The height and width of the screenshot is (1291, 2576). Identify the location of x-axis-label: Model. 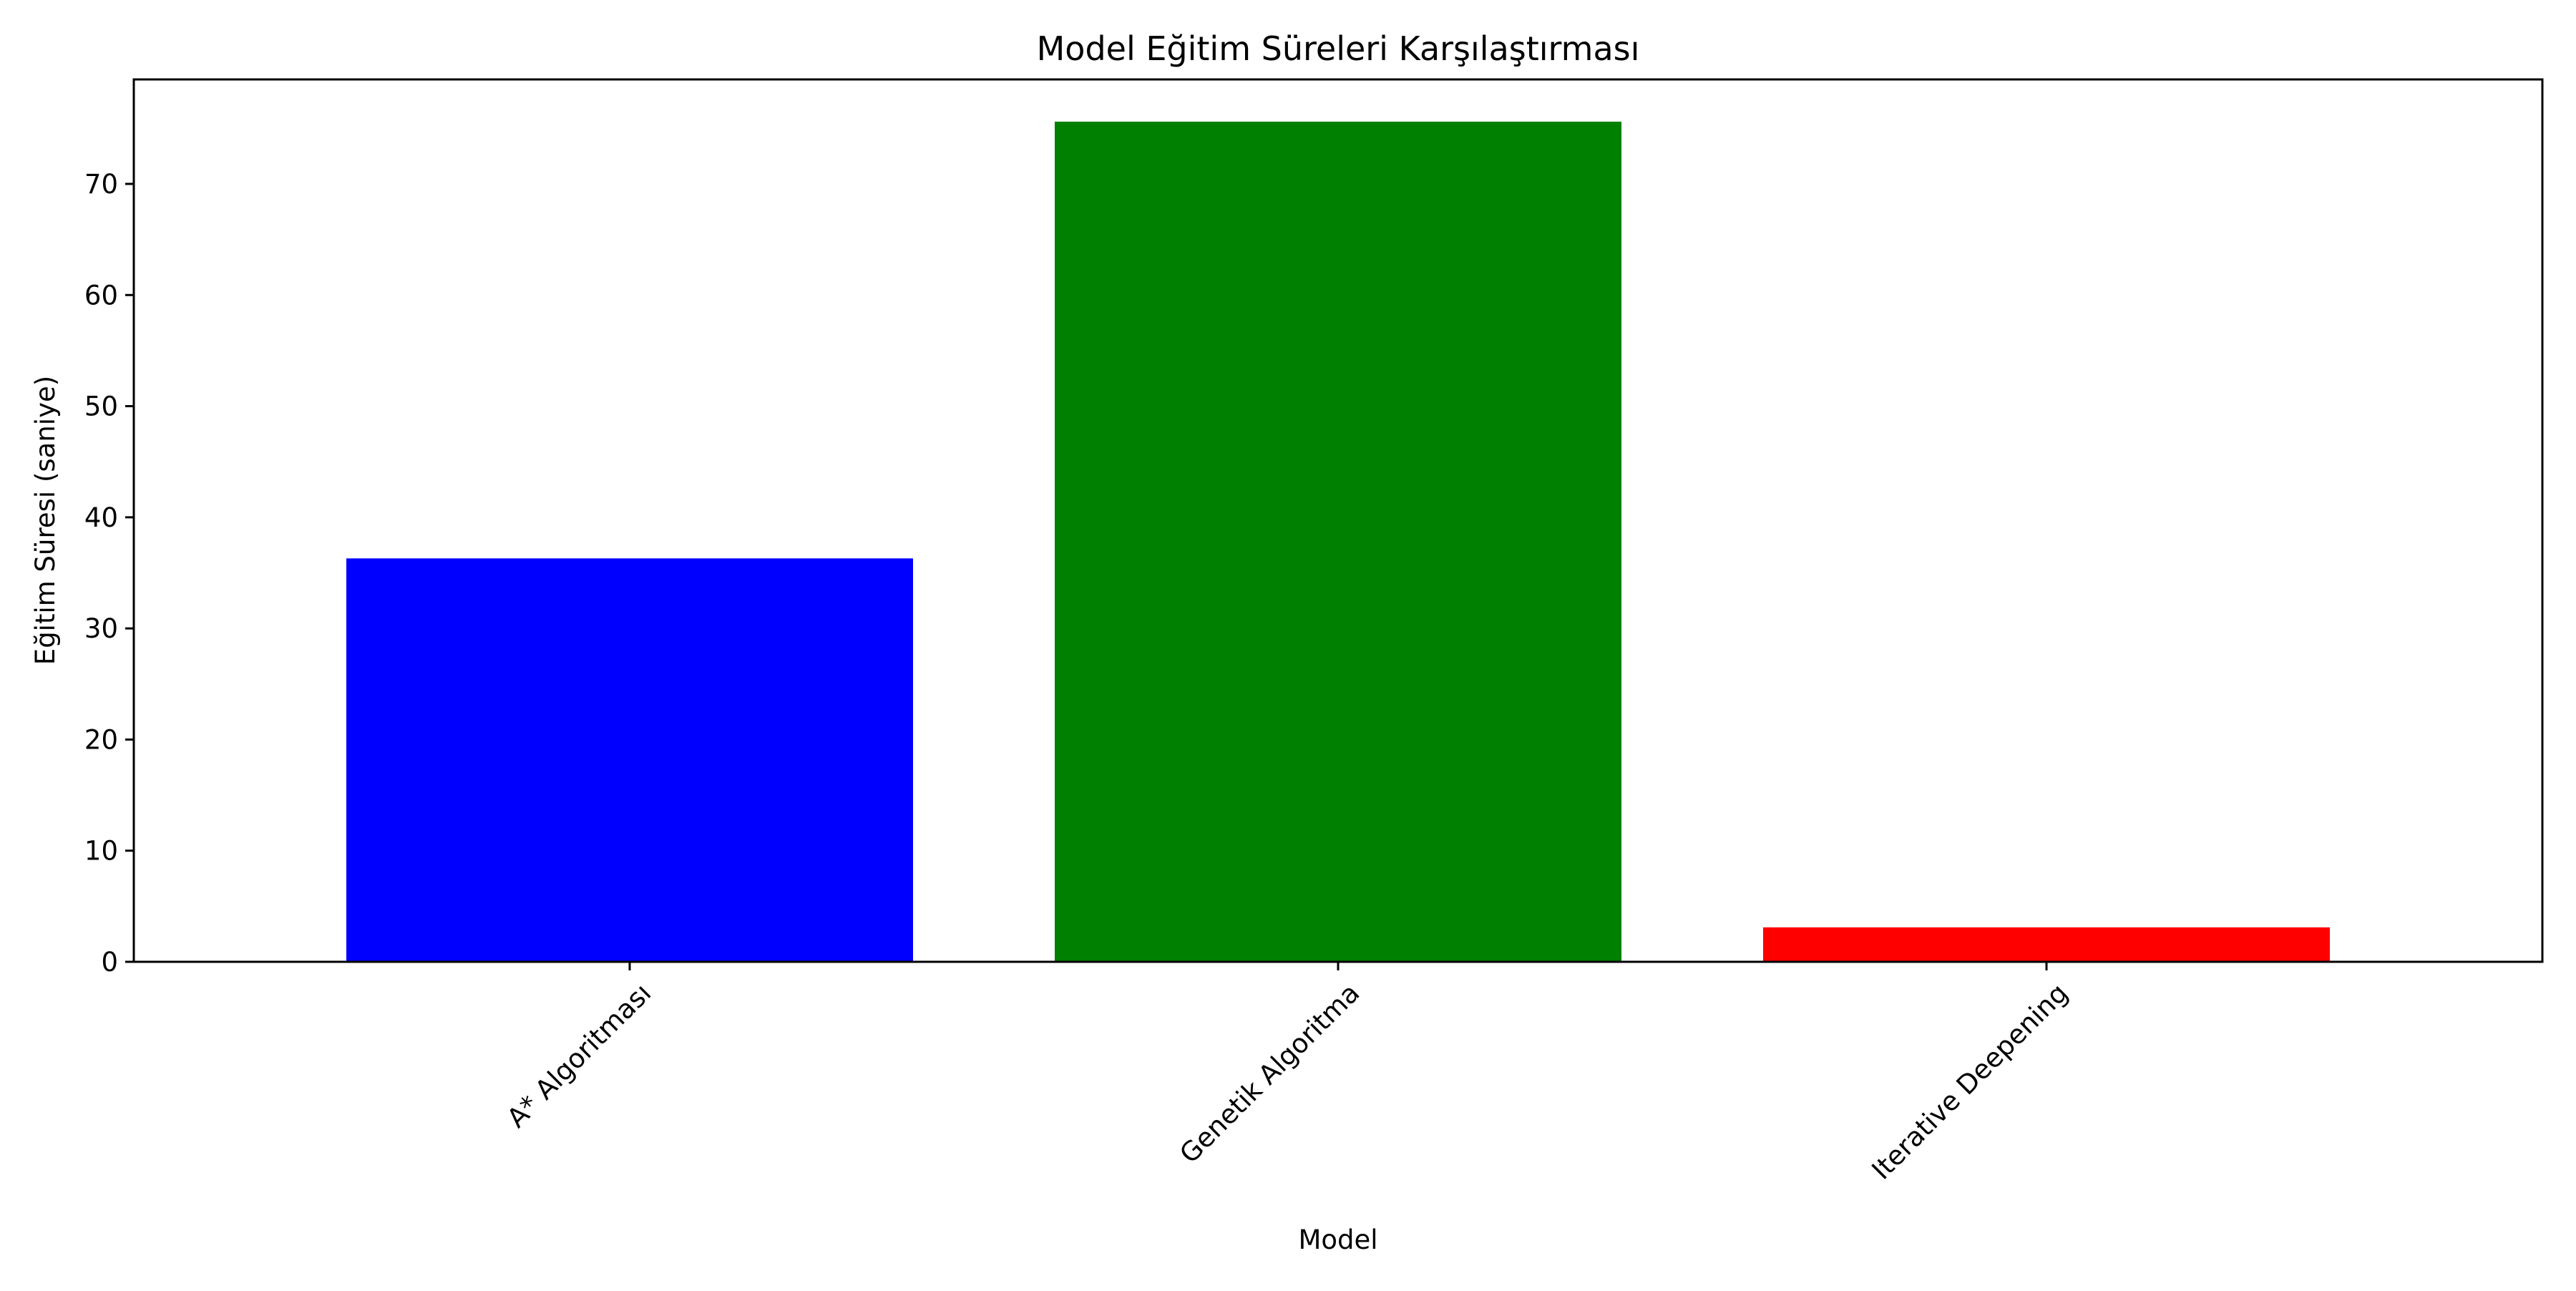
(1337, 1239).